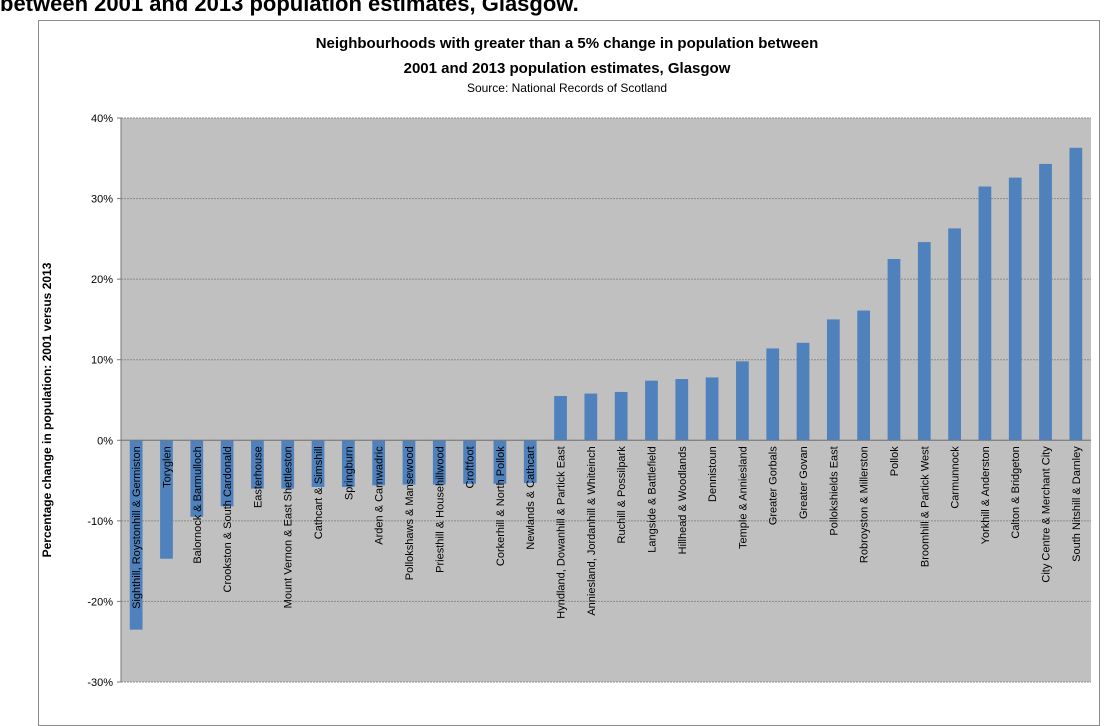 The width and height of the screenshot is (1104, 726). Describe the element at coordinates (228, 519) in the screenshot. I see `x-category-label: Crookston & South Cardonald` at that location.